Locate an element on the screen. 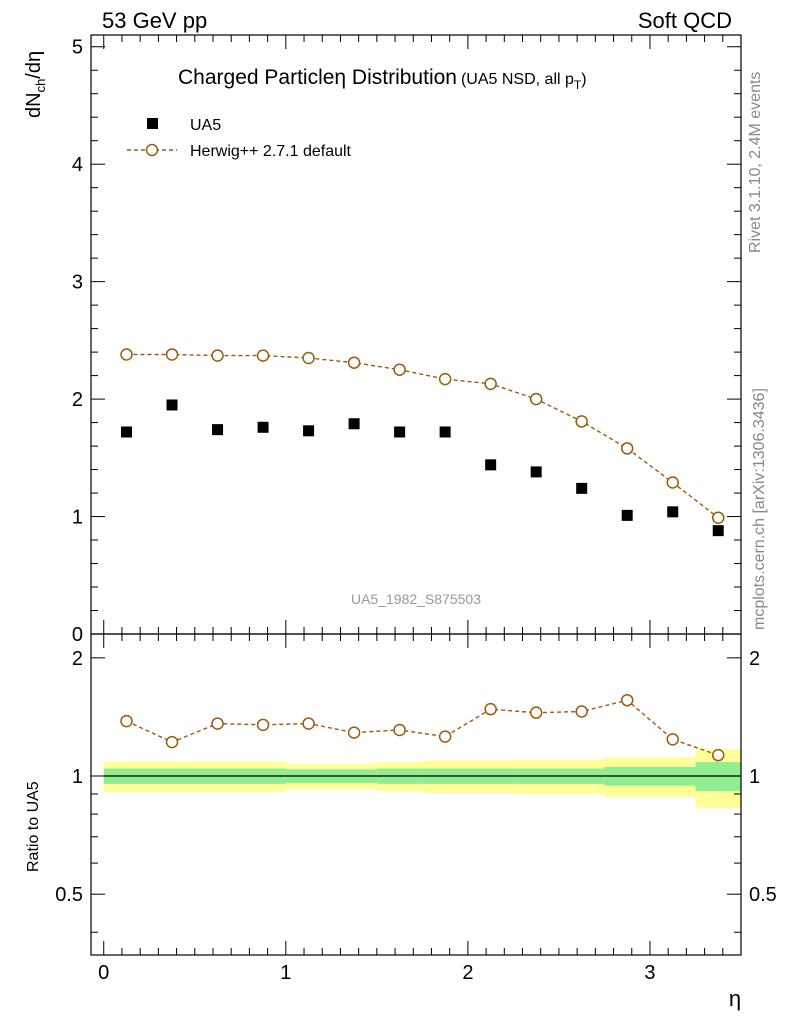 Image resolution: width=786 pixels, height=1024 pixels. y-label-main-sub: ch is located at coordinates (40, 86).